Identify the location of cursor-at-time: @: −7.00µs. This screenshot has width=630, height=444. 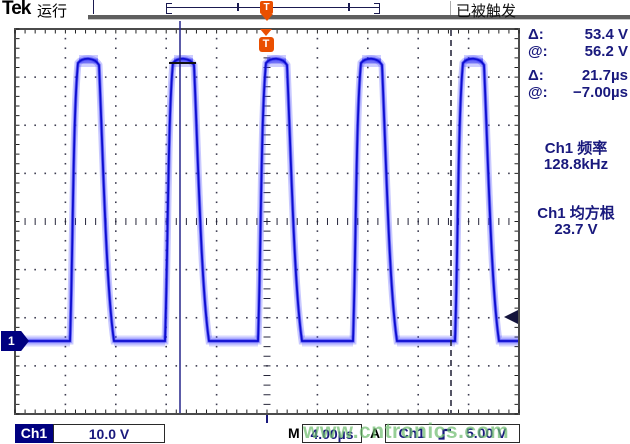
(578, 92).